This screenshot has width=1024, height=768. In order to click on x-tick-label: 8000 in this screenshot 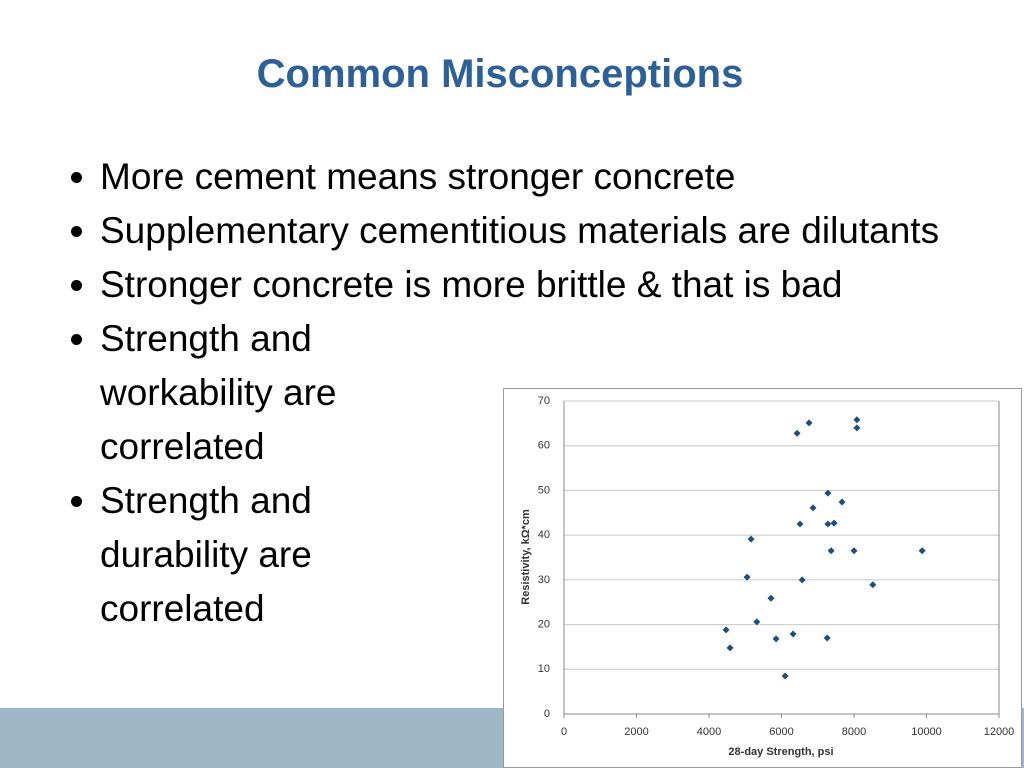, I will do `click(854, 732)`.